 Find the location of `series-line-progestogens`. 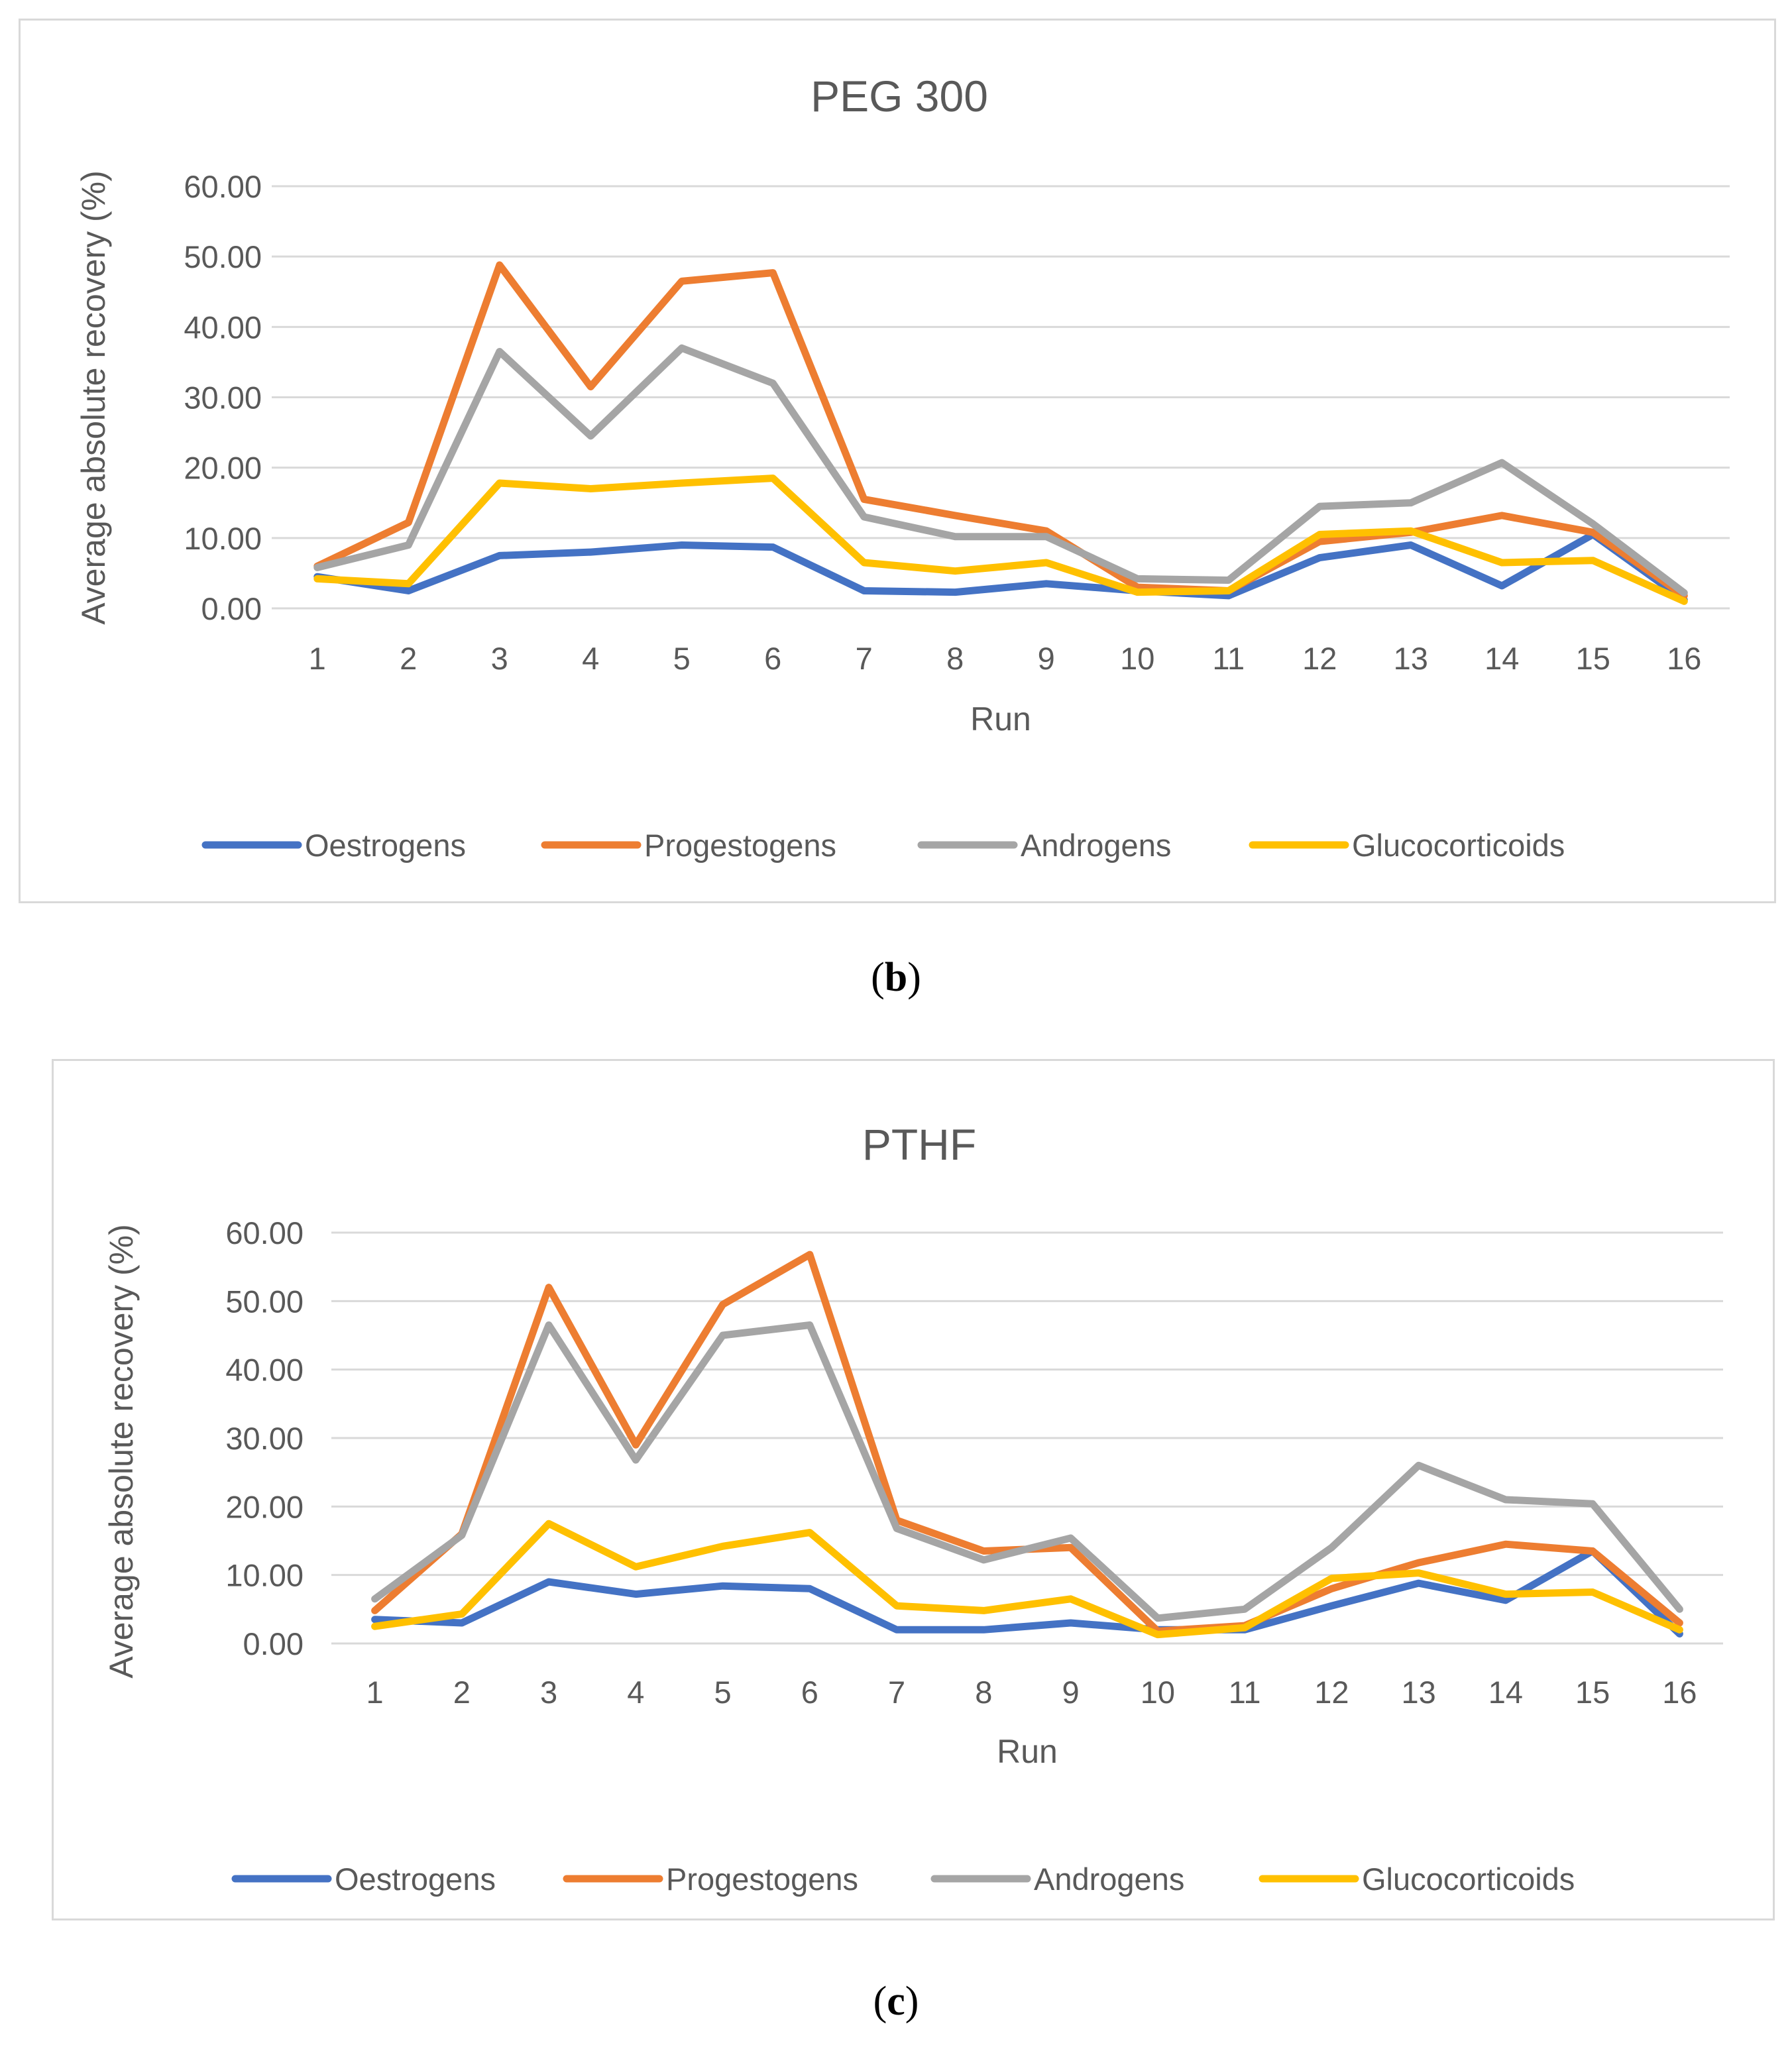

series-line-progestogens is located at coordinates (1001, 430).